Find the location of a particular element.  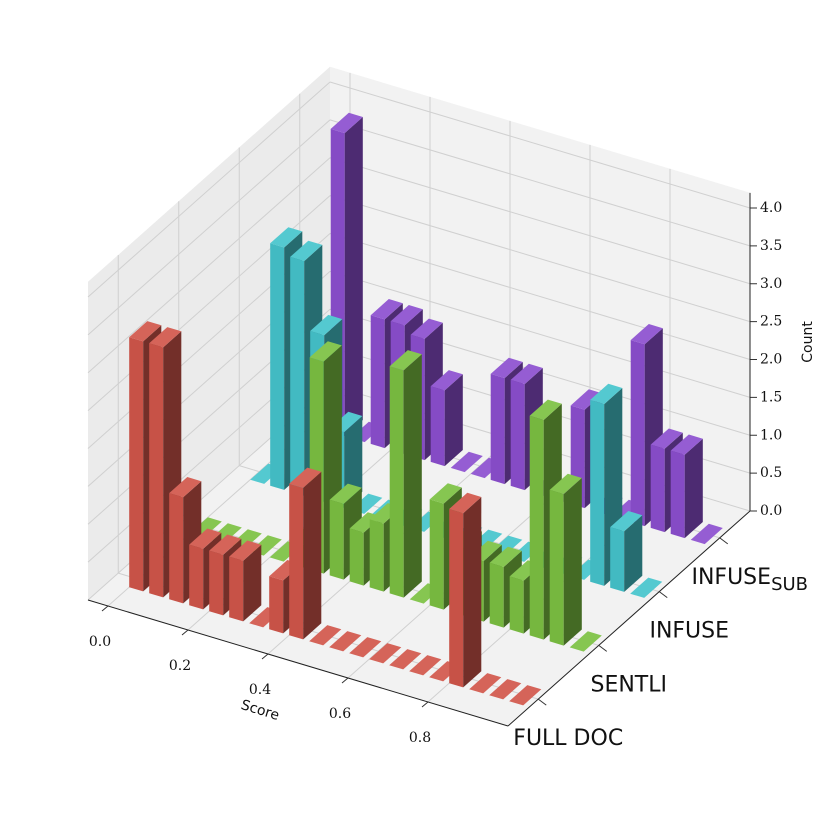

x-axis-line is located at coordinates (298, 663).